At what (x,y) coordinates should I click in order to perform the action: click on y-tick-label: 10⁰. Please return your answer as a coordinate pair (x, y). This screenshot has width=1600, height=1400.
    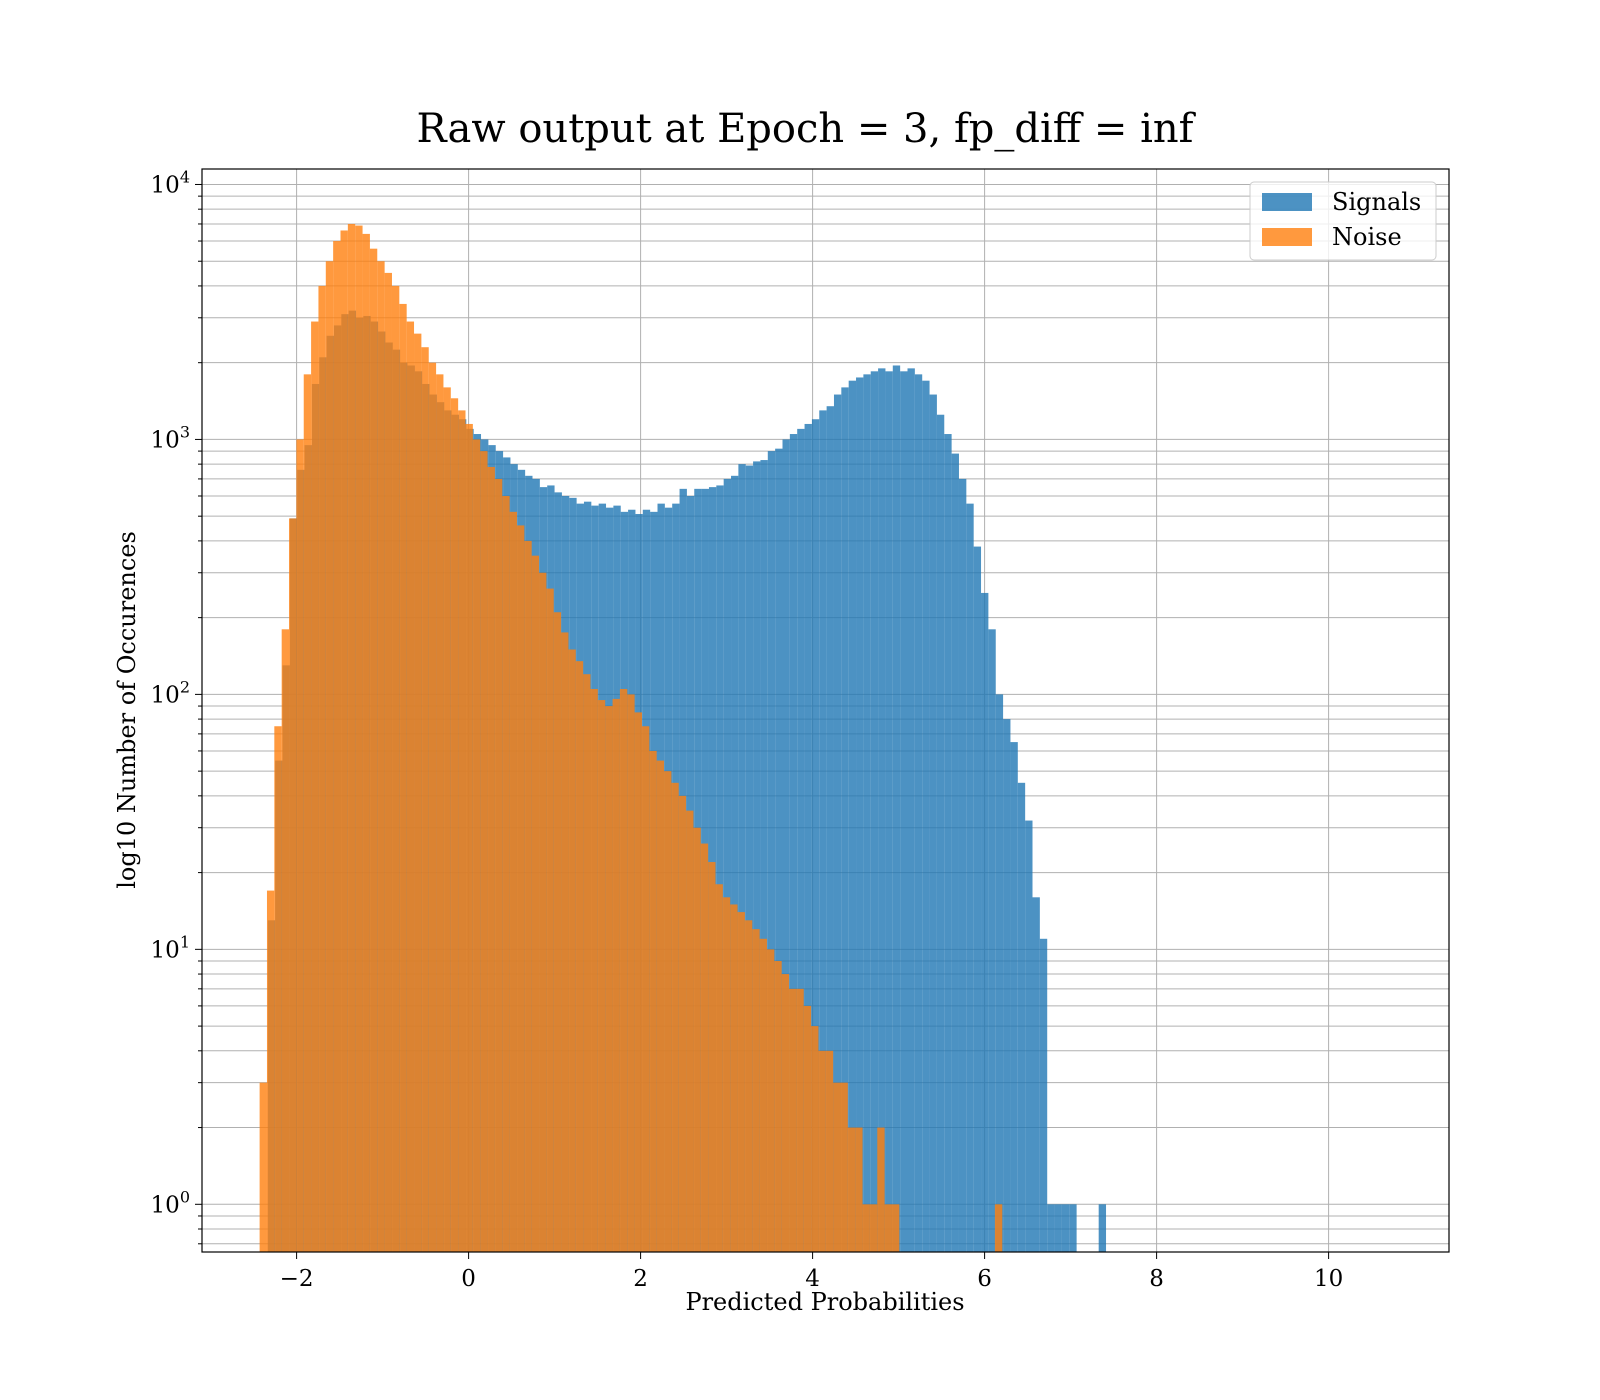
    Looking at the image, I should click on (170, 1202).